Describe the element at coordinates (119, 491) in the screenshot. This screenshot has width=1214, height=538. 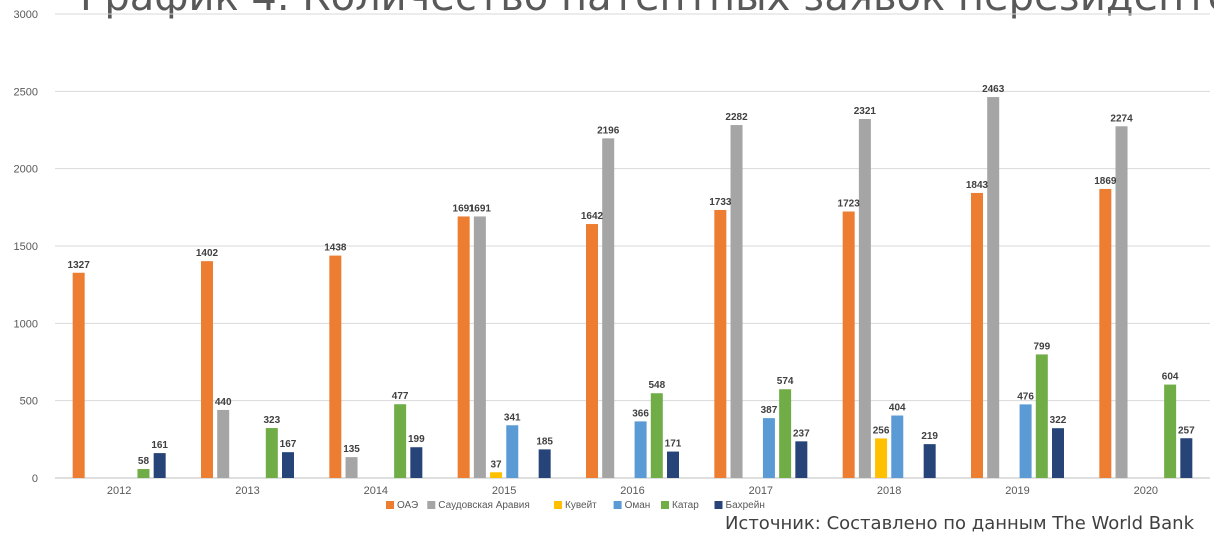
I see `x-tick-label: 2012` at that location.